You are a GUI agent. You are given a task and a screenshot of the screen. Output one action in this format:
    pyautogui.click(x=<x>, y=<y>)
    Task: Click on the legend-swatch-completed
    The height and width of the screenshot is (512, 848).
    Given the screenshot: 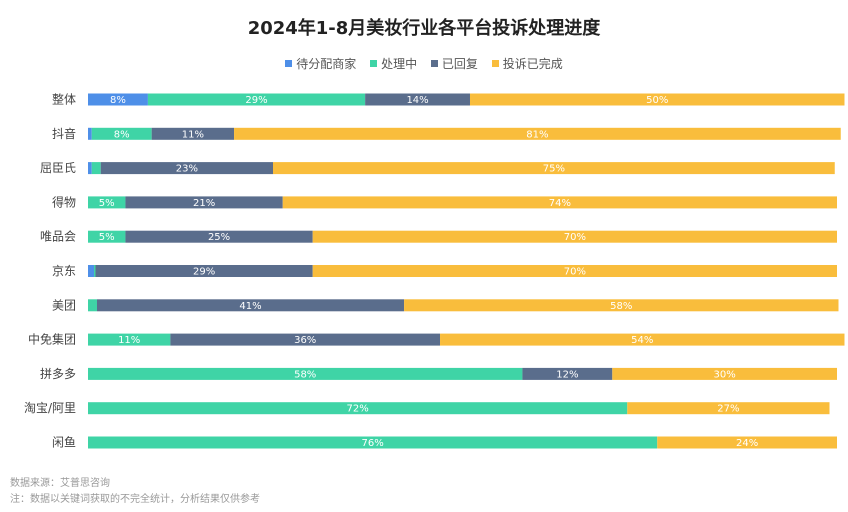 What is the action you would take?
    pyautogui.click(x=495, y=63)
    